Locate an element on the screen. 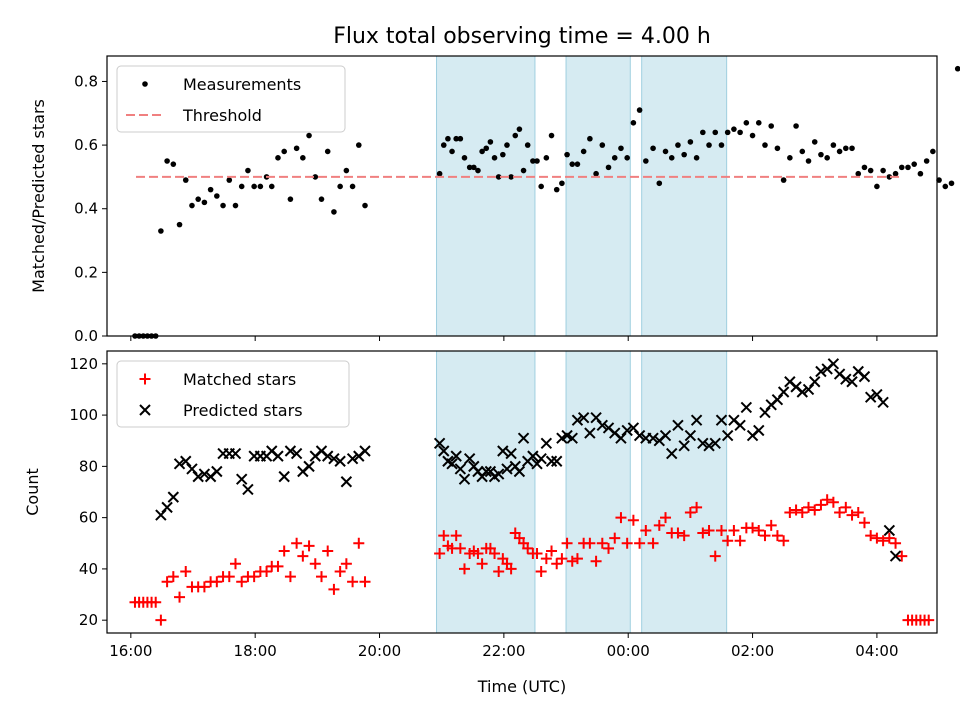 The image size is (960, 720). legend-frame is located at coordinates (233, 394).